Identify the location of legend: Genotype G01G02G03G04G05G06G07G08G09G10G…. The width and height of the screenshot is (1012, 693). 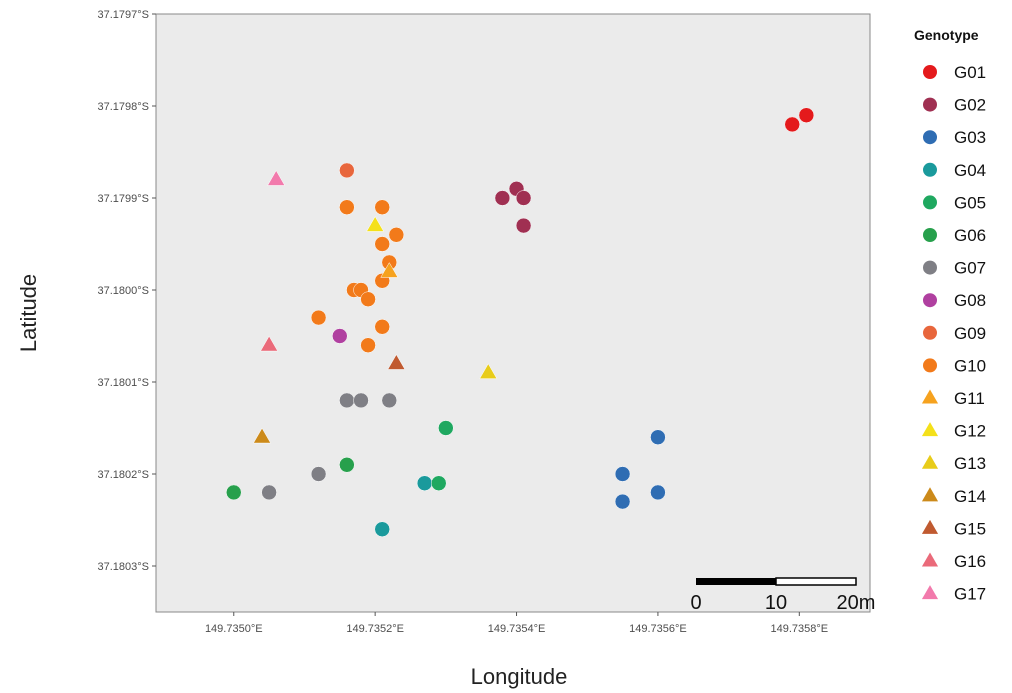
(950, 315).